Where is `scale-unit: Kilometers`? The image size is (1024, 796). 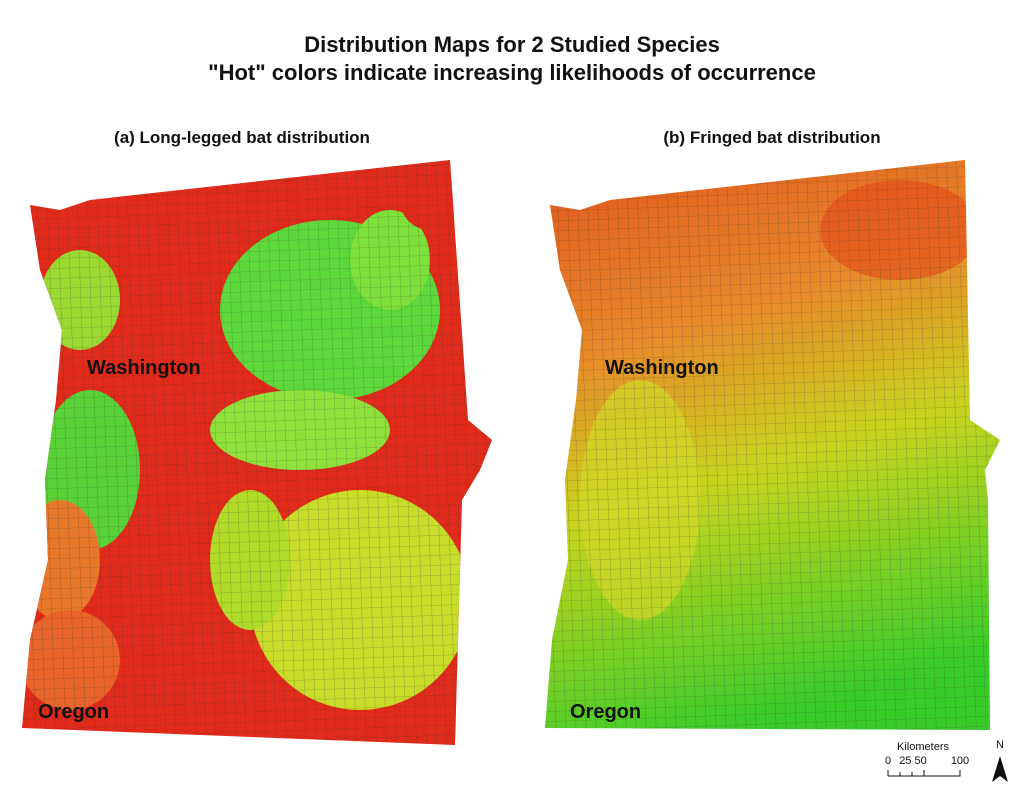
scale-unit: Kilometers is located at coordinates (923, 747).